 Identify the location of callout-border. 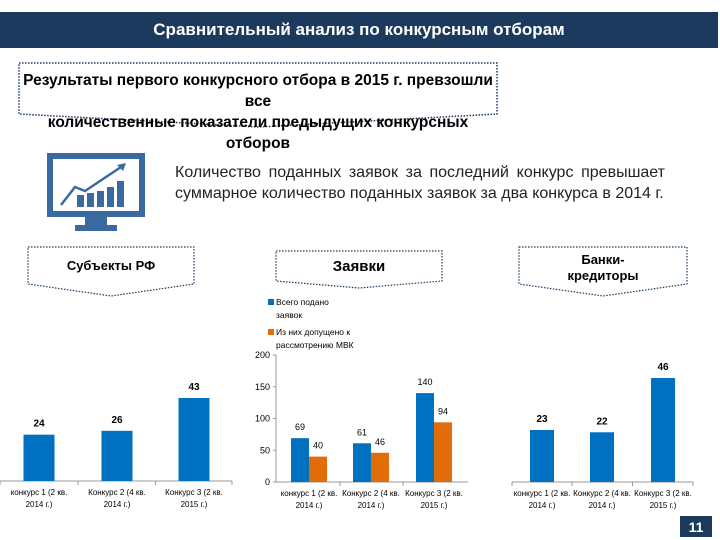
(258, 95).